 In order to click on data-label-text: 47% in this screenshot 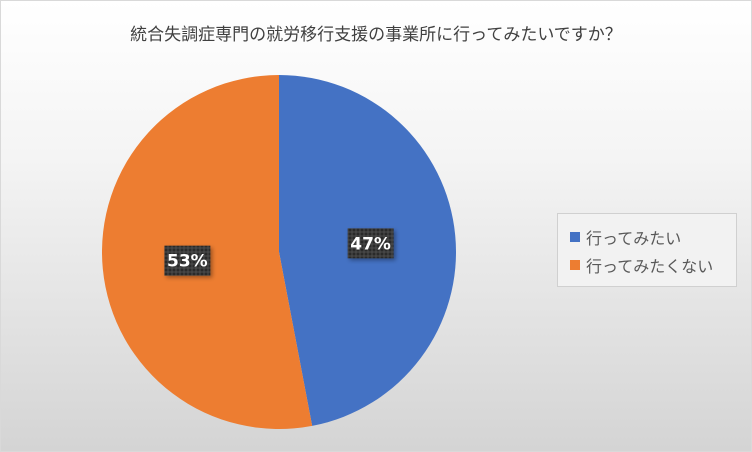, I will do `click(370, 244)`.